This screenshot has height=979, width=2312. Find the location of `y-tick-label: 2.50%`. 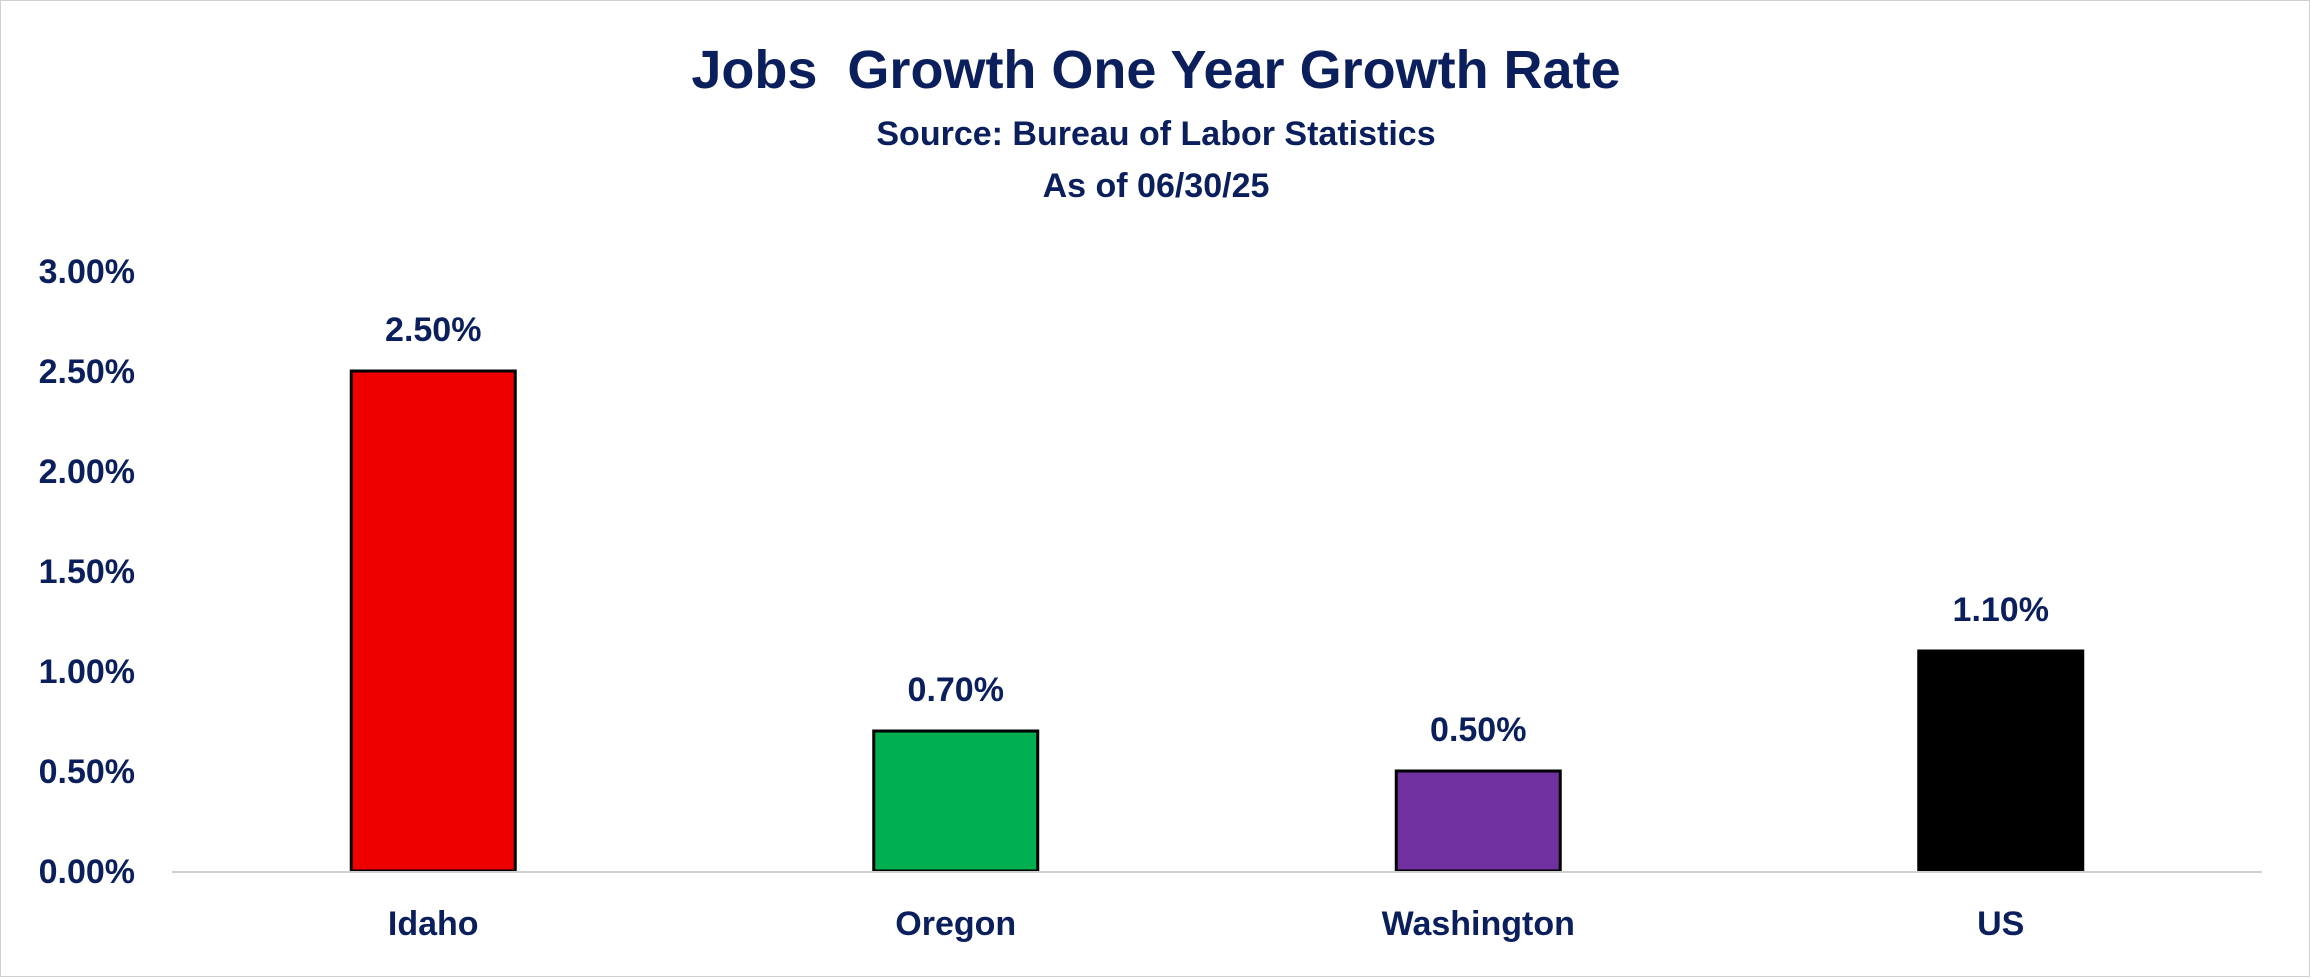

y-tick-label: 2.50% is located at coordinates (87, 372).